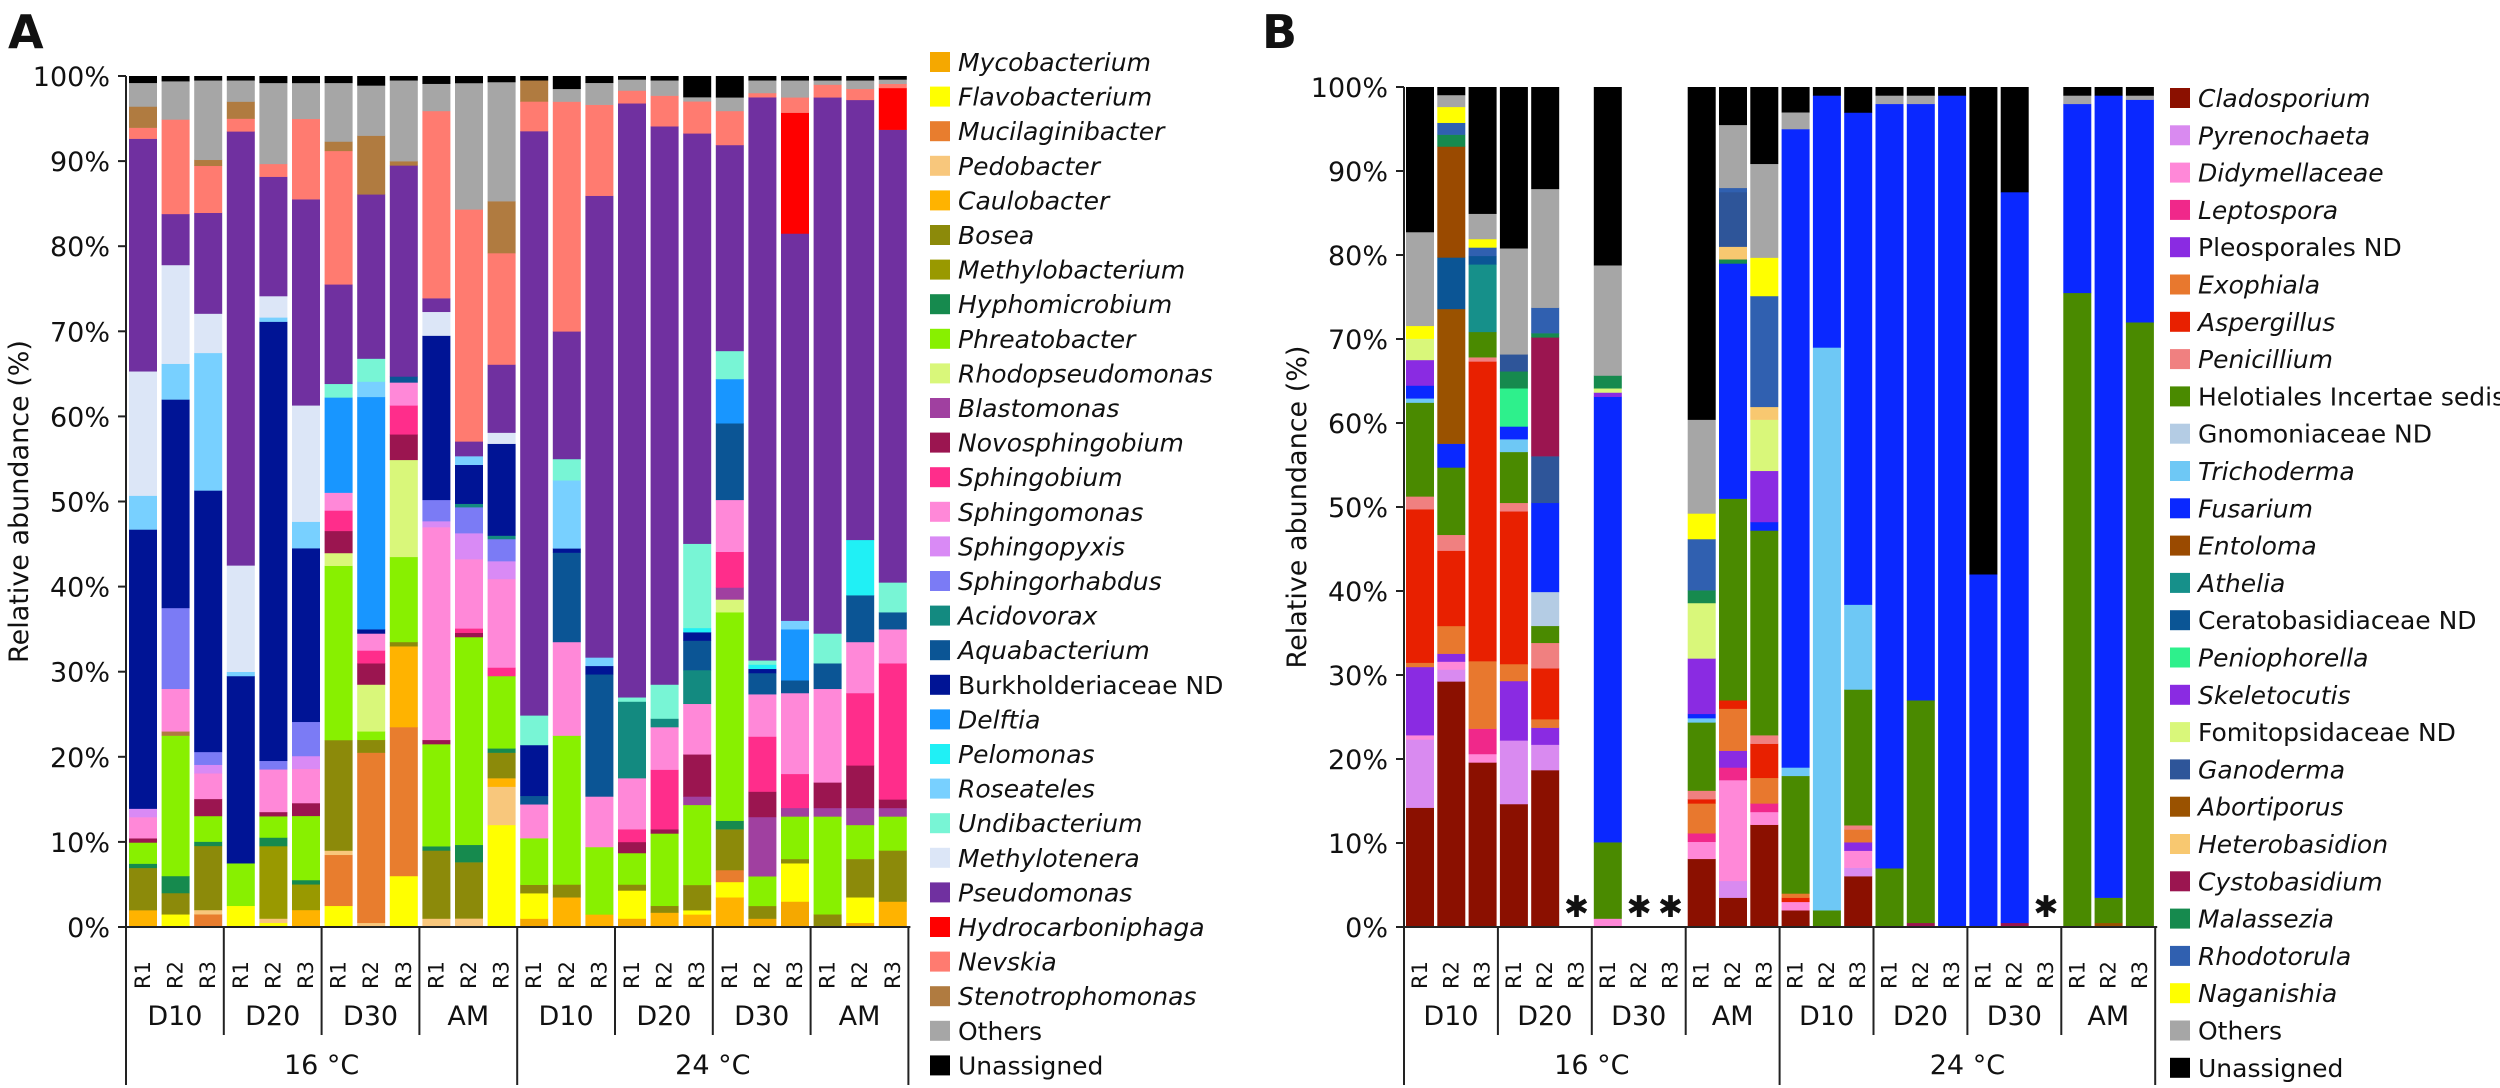 This screenshot has height=1088, width=2500. Describe the element at coordinates (273, 319) in the screenshot. I see `bar-segment-roseateles` at that location.